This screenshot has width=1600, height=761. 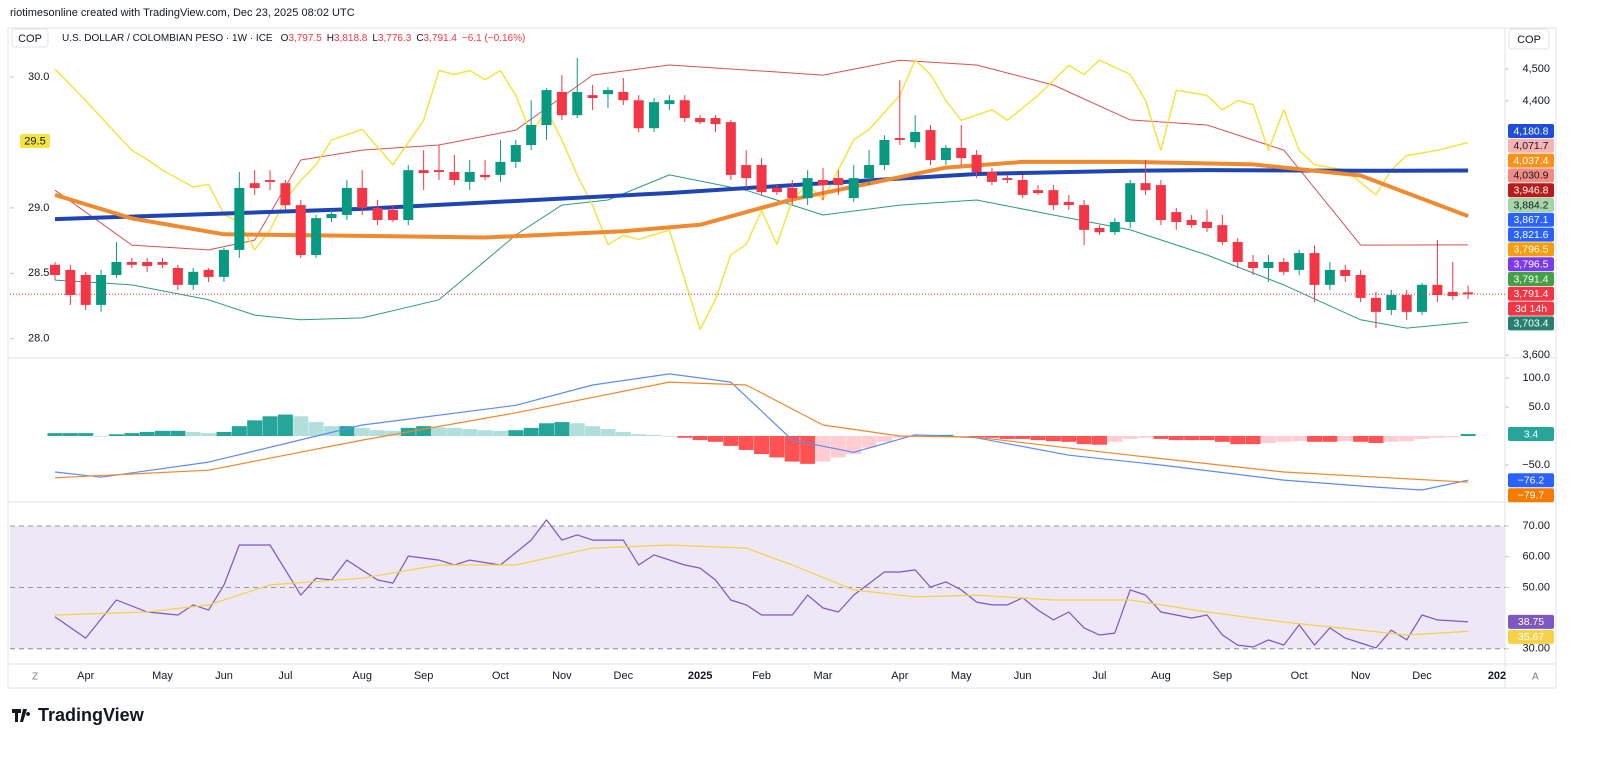 I want to click on price-label: 3,796.5, so click(x=1530, y=250).